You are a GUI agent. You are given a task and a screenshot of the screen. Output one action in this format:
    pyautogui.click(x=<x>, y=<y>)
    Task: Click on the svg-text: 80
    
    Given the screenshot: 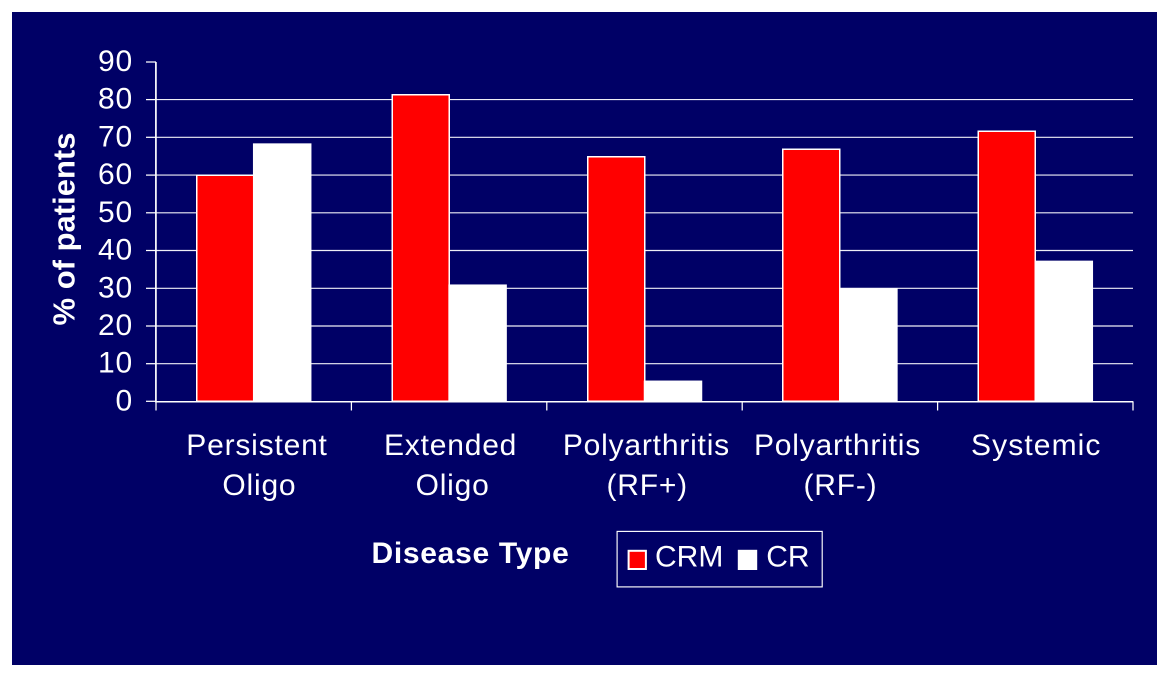 What is the action you would take?
    pyautogui.click(x=115, y=99)
    